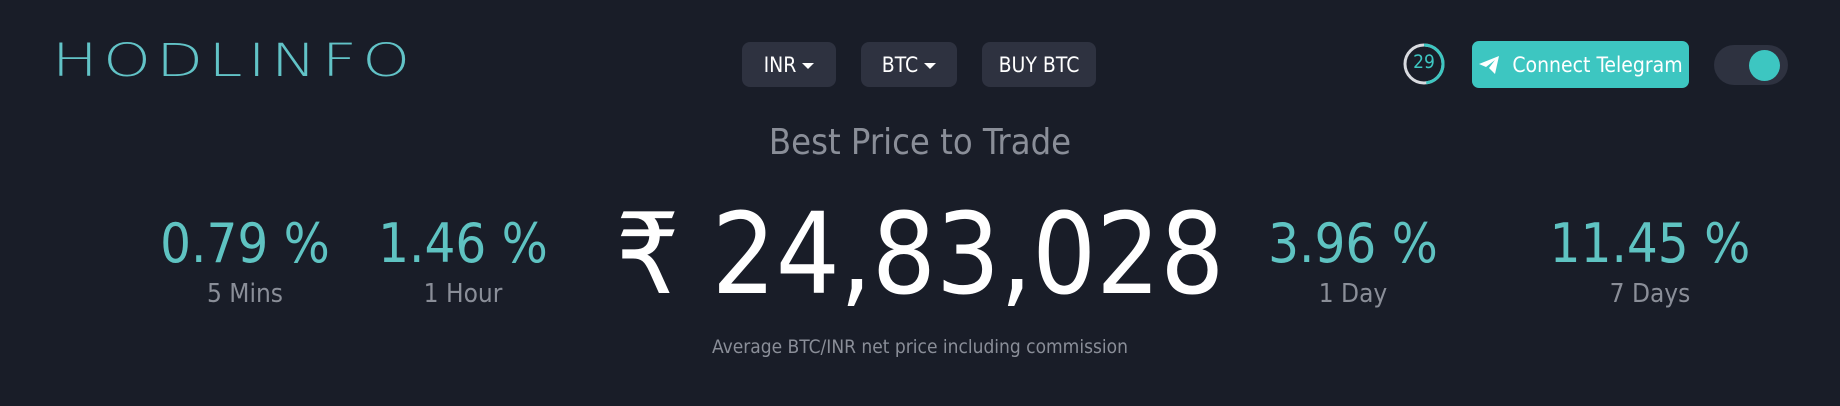 The image size is (1840, 406). I want to click on stat-value: 11.45 %, so click(1650, 243).